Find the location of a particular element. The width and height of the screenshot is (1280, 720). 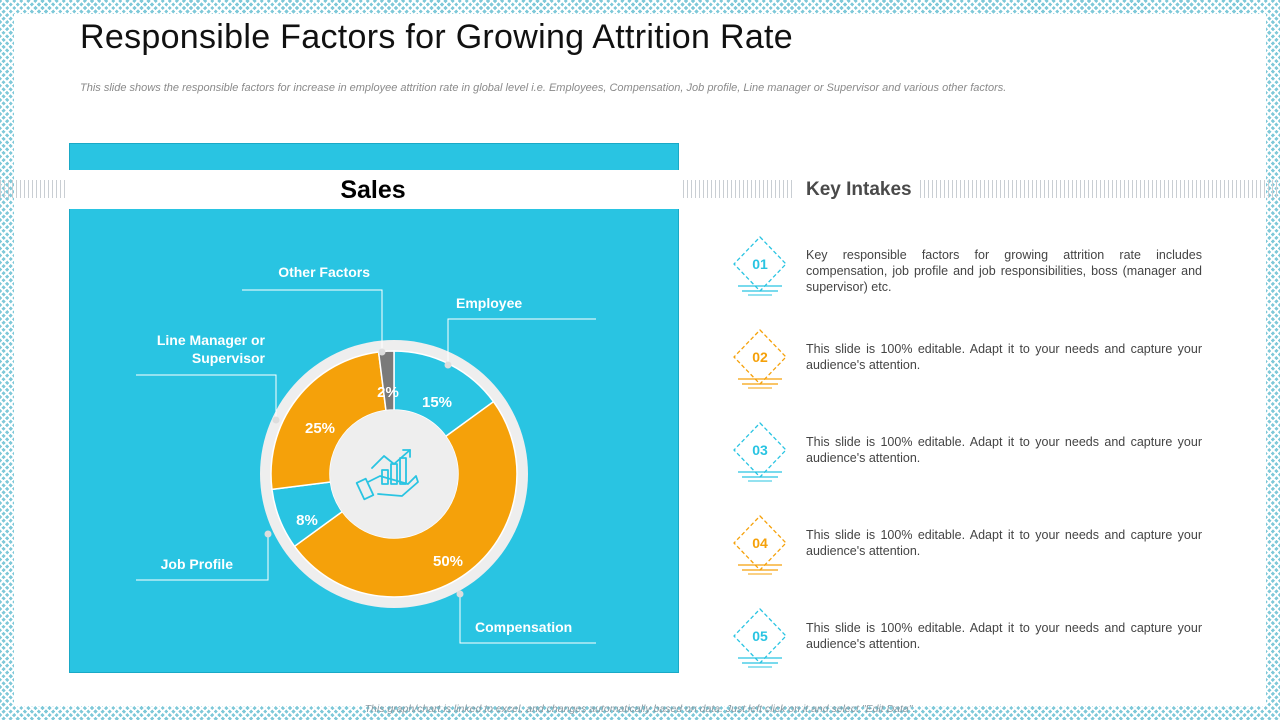

key-intake-number: 03 is located at coordinates (760, 450).